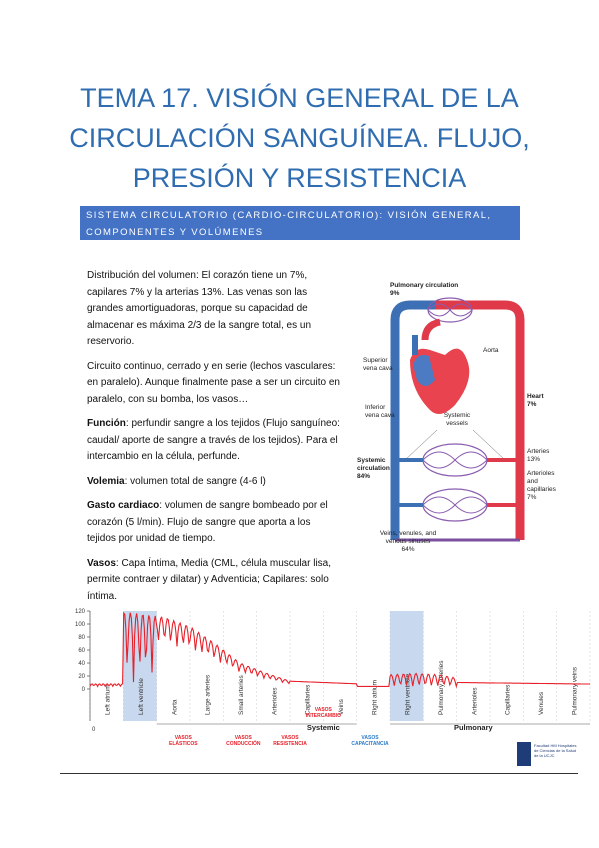  I want to click on arteries-label: Arteries, so click(538, 451).